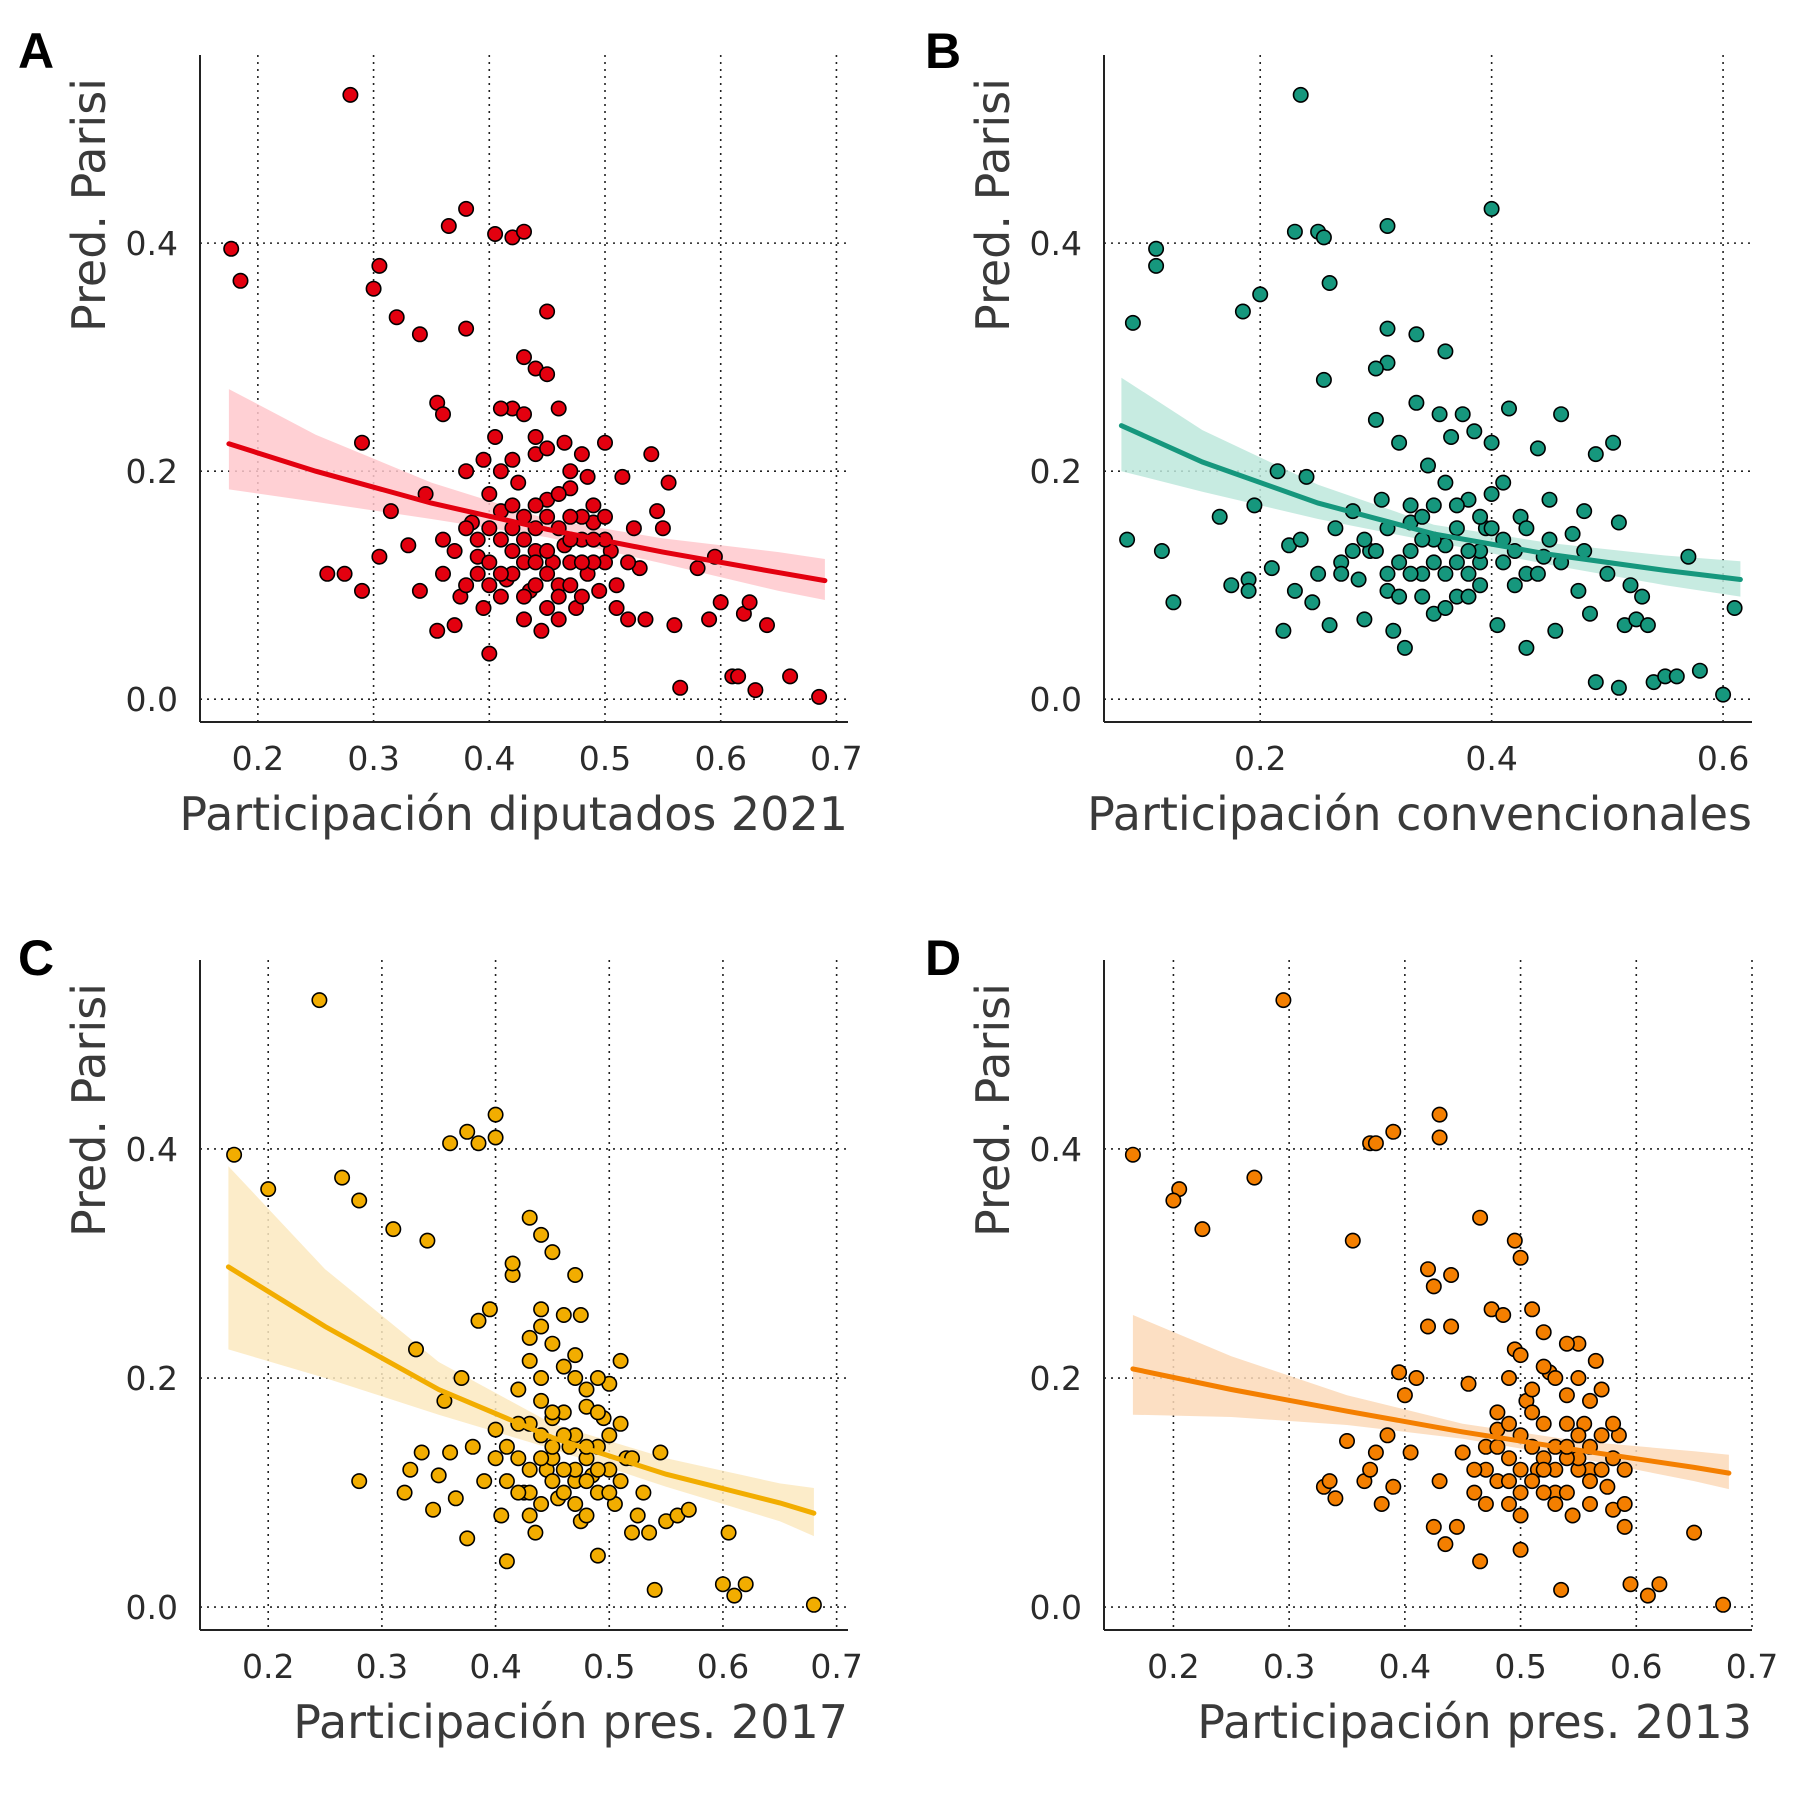 This screenshot has height=1800, width=1800. I want to click on confidence-band, so click(521, 1351).